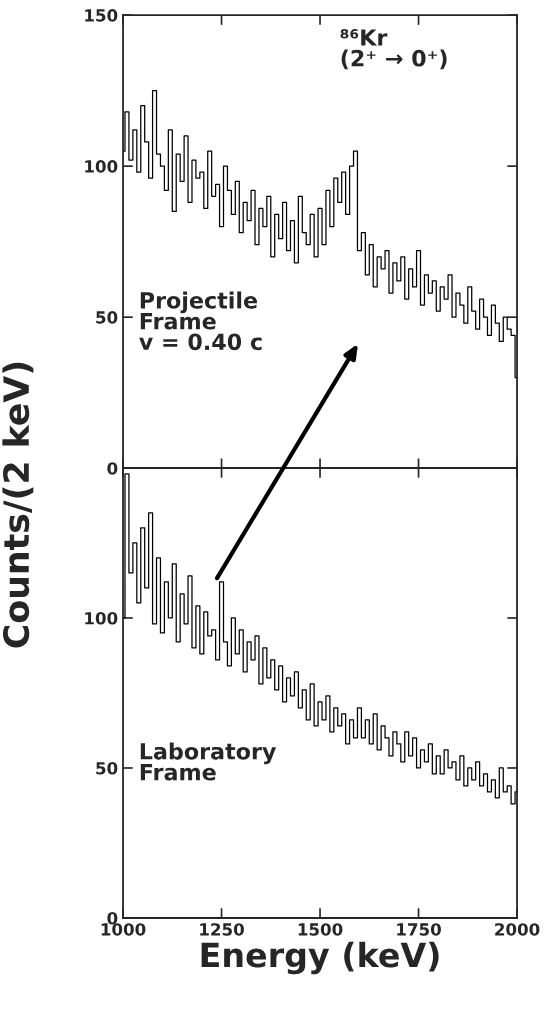  I want to click on x-tick-label: 1750, so click(419, 929).